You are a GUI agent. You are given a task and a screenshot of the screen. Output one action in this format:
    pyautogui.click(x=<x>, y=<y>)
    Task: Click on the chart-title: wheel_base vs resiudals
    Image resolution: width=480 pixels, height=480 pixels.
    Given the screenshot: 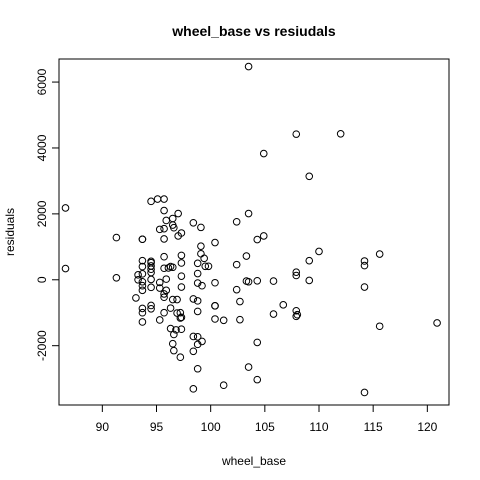 What is the action you would take?
    pyautogui.click(x=253, y=31)
    